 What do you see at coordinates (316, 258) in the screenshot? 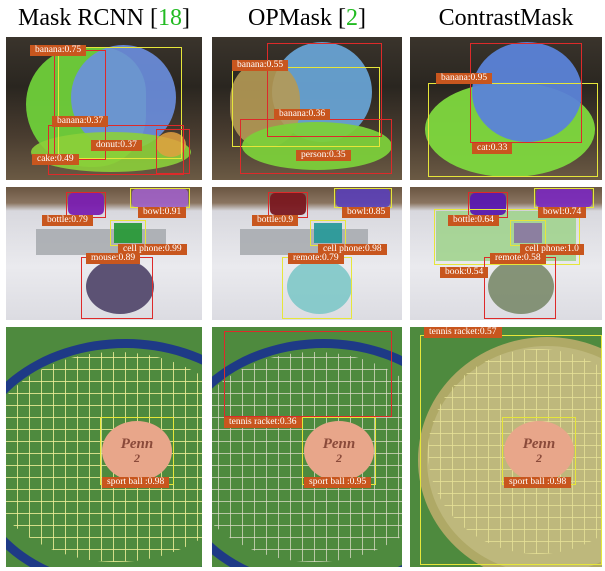
I see `detection-label: remote:0.79` at bounding box center [316, 258].